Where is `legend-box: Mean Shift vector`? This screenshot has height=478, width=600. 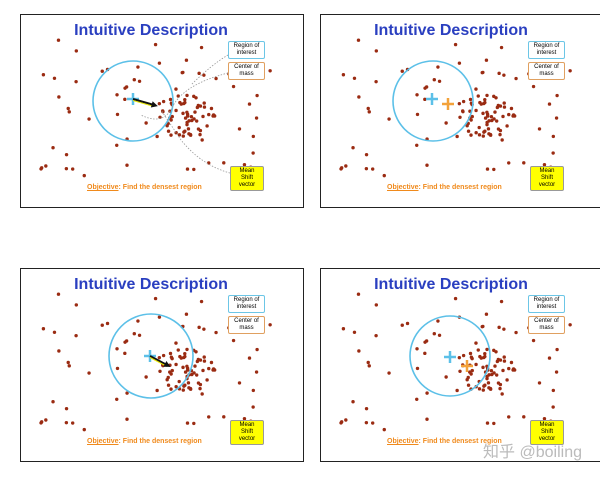
legend-box: Mean Shift vector is located at coordinates (247, 178).